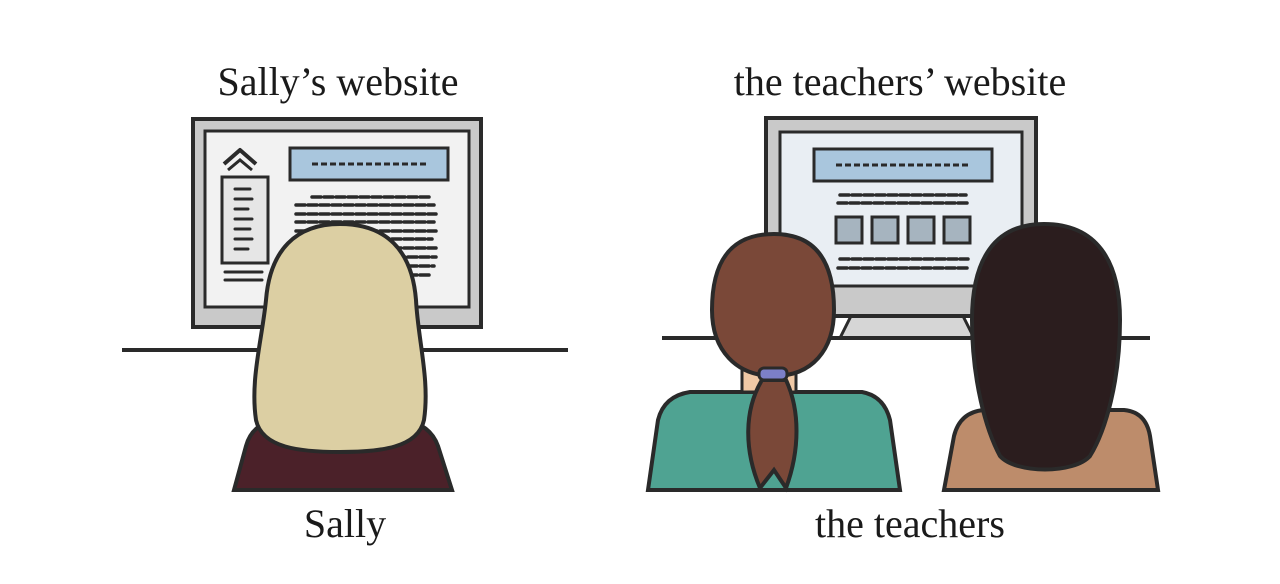  I want to click on chevron-up-icon, so click(240, 160).